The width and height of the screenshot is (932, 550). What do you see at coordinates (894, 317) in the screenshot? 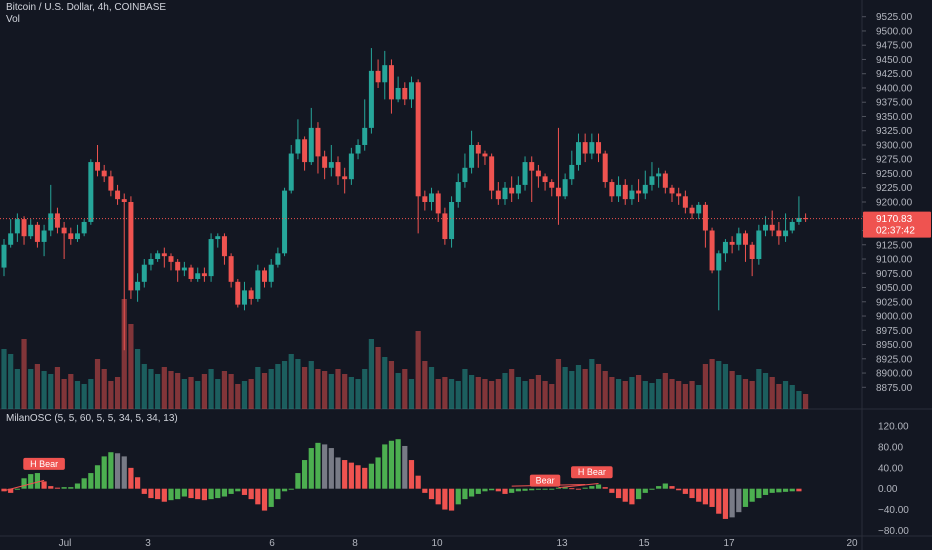
I see `price-tick-label: 9000.00` at bounding box center [894, 317].